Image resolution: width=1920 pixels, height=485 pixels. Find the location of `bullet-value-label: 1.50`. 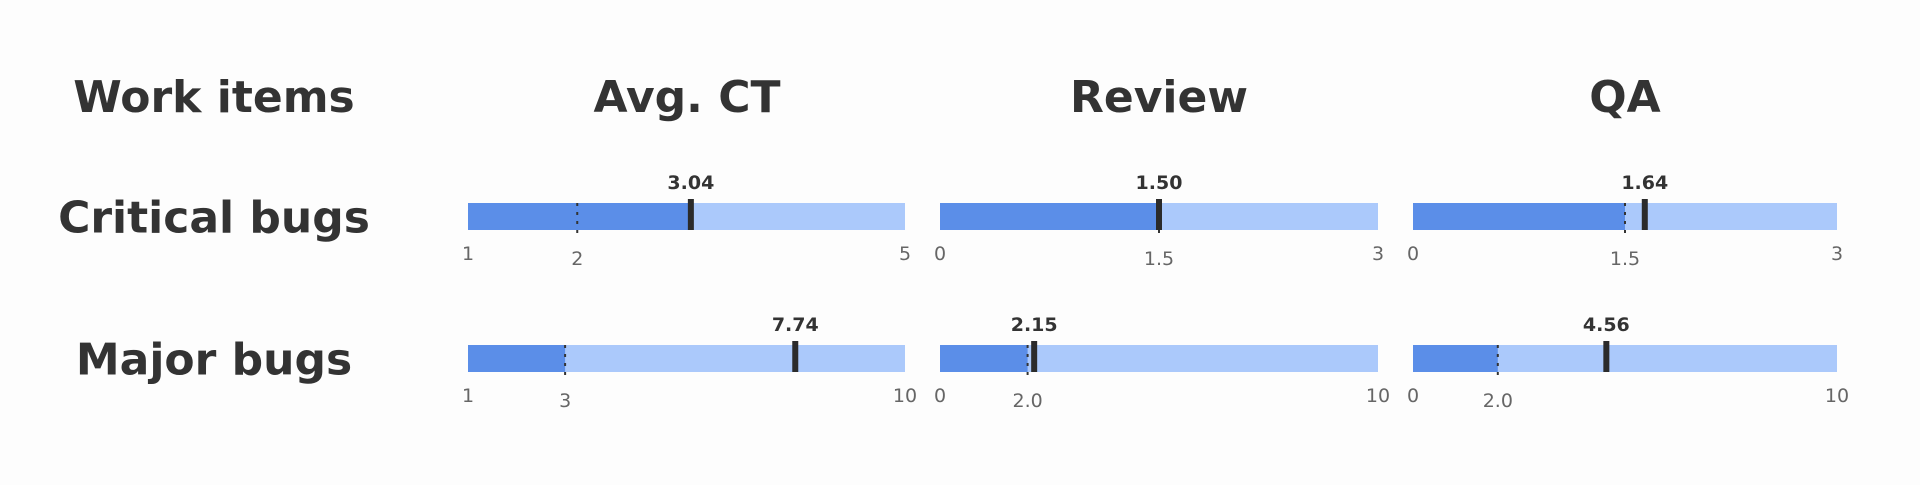

bullet-value-label: 1.50 is located at coordinates (1159, 183).